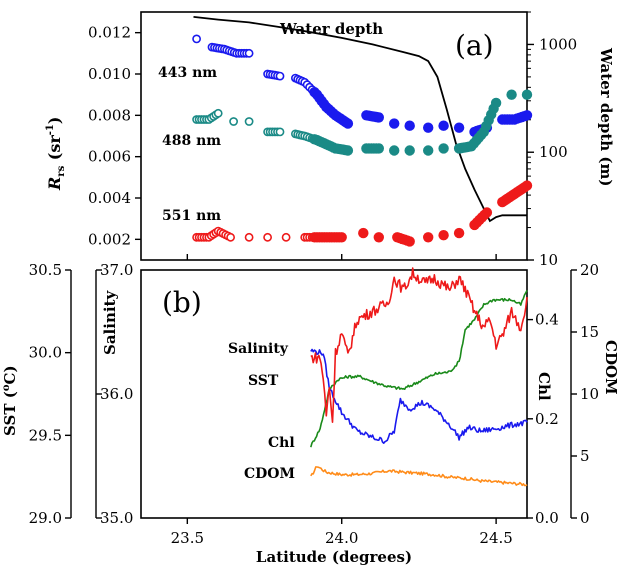 This screenshot has width=629, height=570. What do you see at coordinates (547, 419) in the screenshot?
I see `chl-tick-label: 0.2` at bounding box center [547, 419].